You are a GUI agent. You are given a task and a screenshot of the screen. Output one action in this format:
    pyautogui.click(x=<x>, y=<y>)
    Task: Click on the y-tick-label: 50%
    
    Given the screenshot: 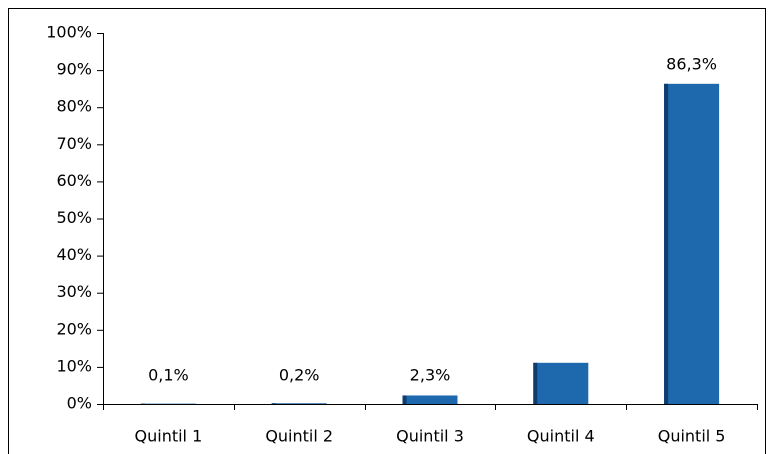 What is the action you would take?
    pyautogui.click(x=74, y=217)
    